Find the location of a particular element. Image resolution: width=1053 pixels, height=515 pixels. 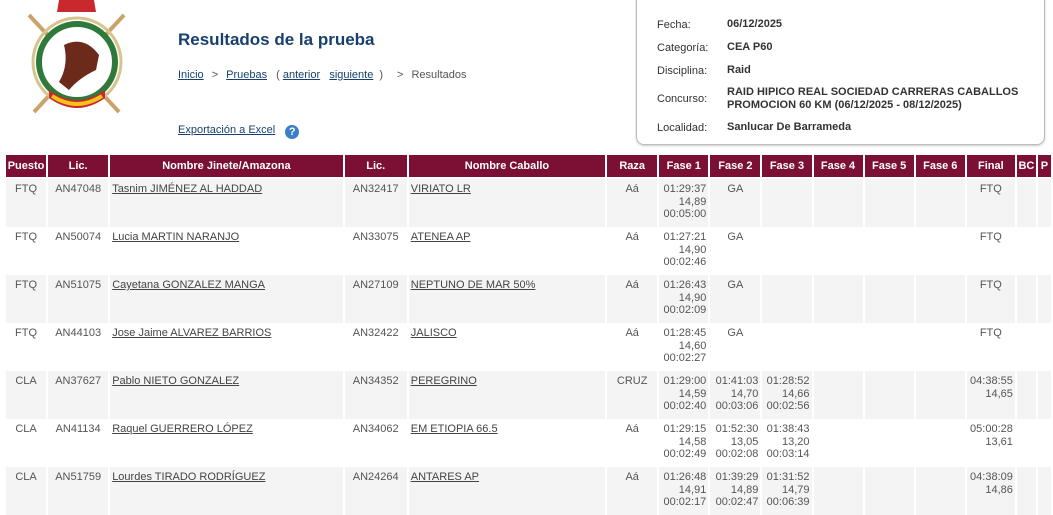

jinete-cell-link: Pablo NIETO GONZALEZ is located at coordinates (176, 381).